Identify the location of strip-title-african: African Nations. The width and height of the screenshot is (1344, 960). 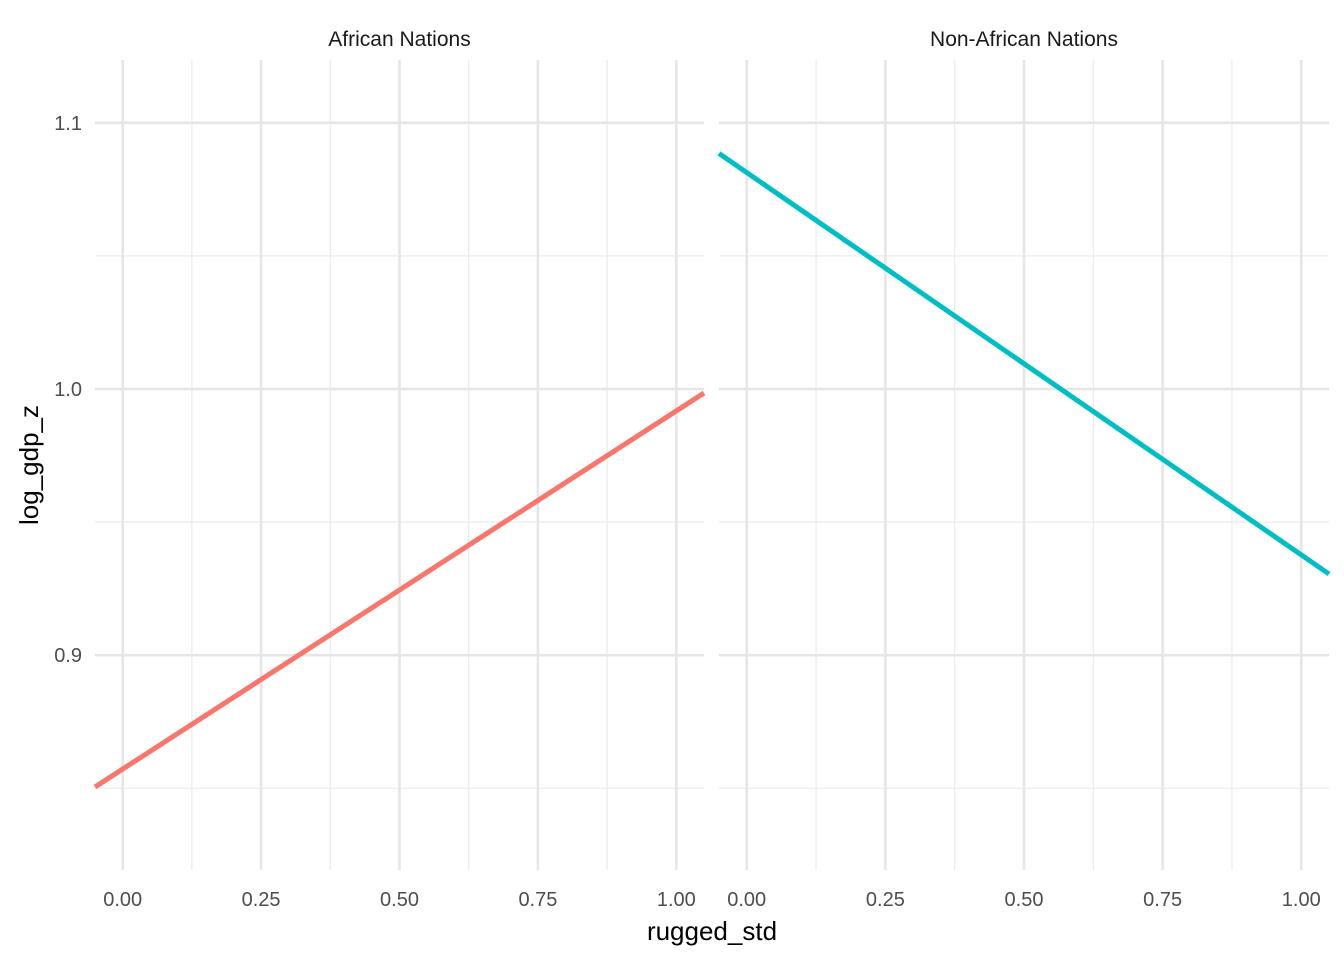
(399, 39).